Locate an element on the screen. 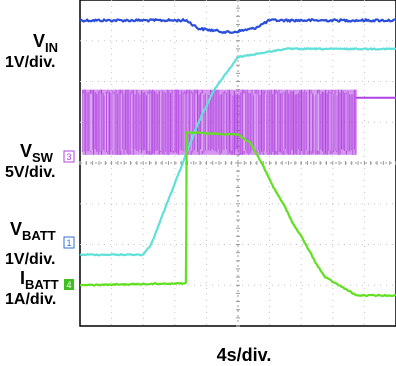  vin-label-main: V is located at coordinates (39, 41).